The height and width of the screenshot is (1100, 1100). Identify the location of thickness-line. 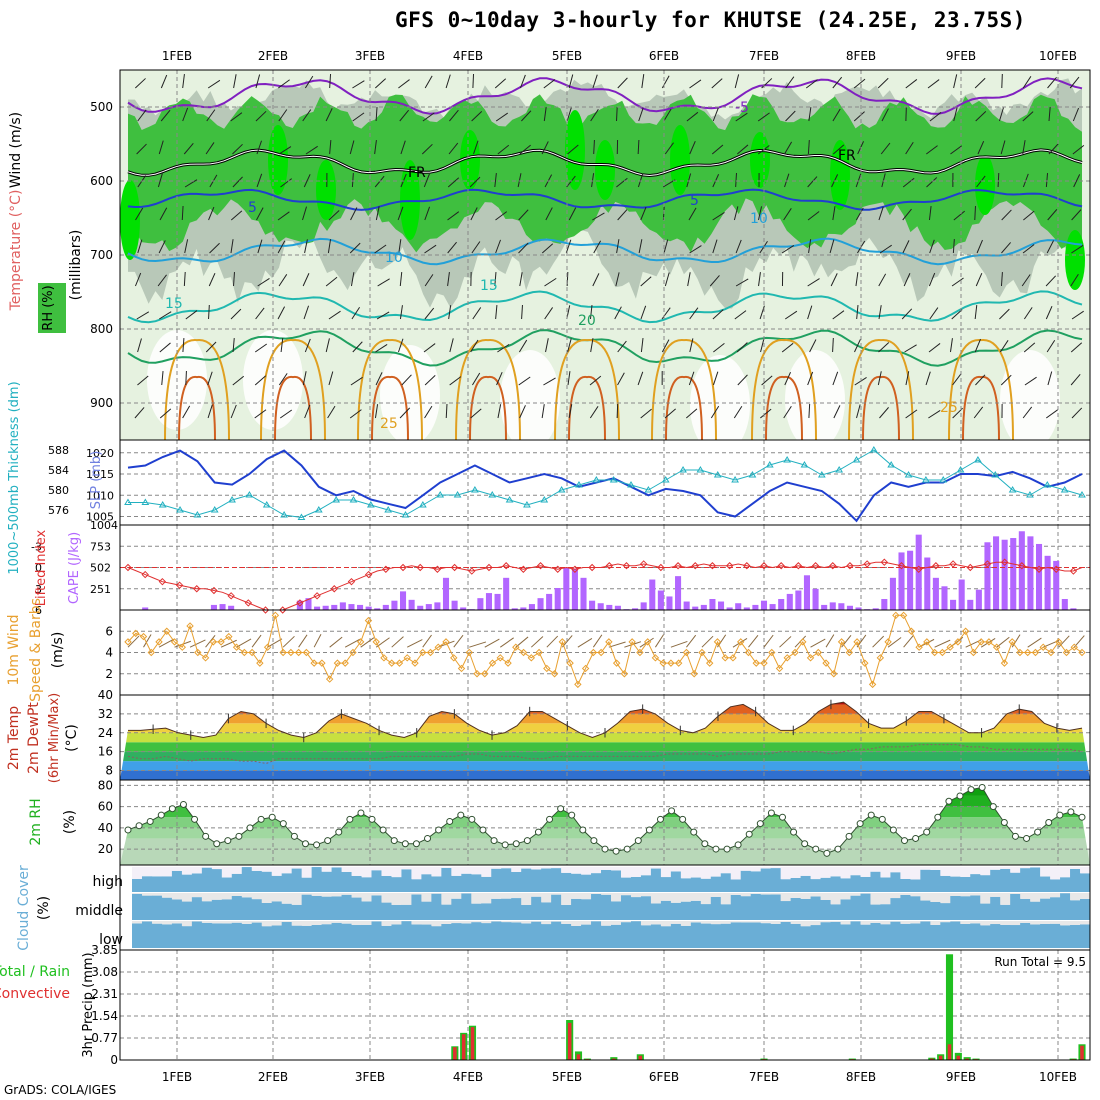
(605, 484).